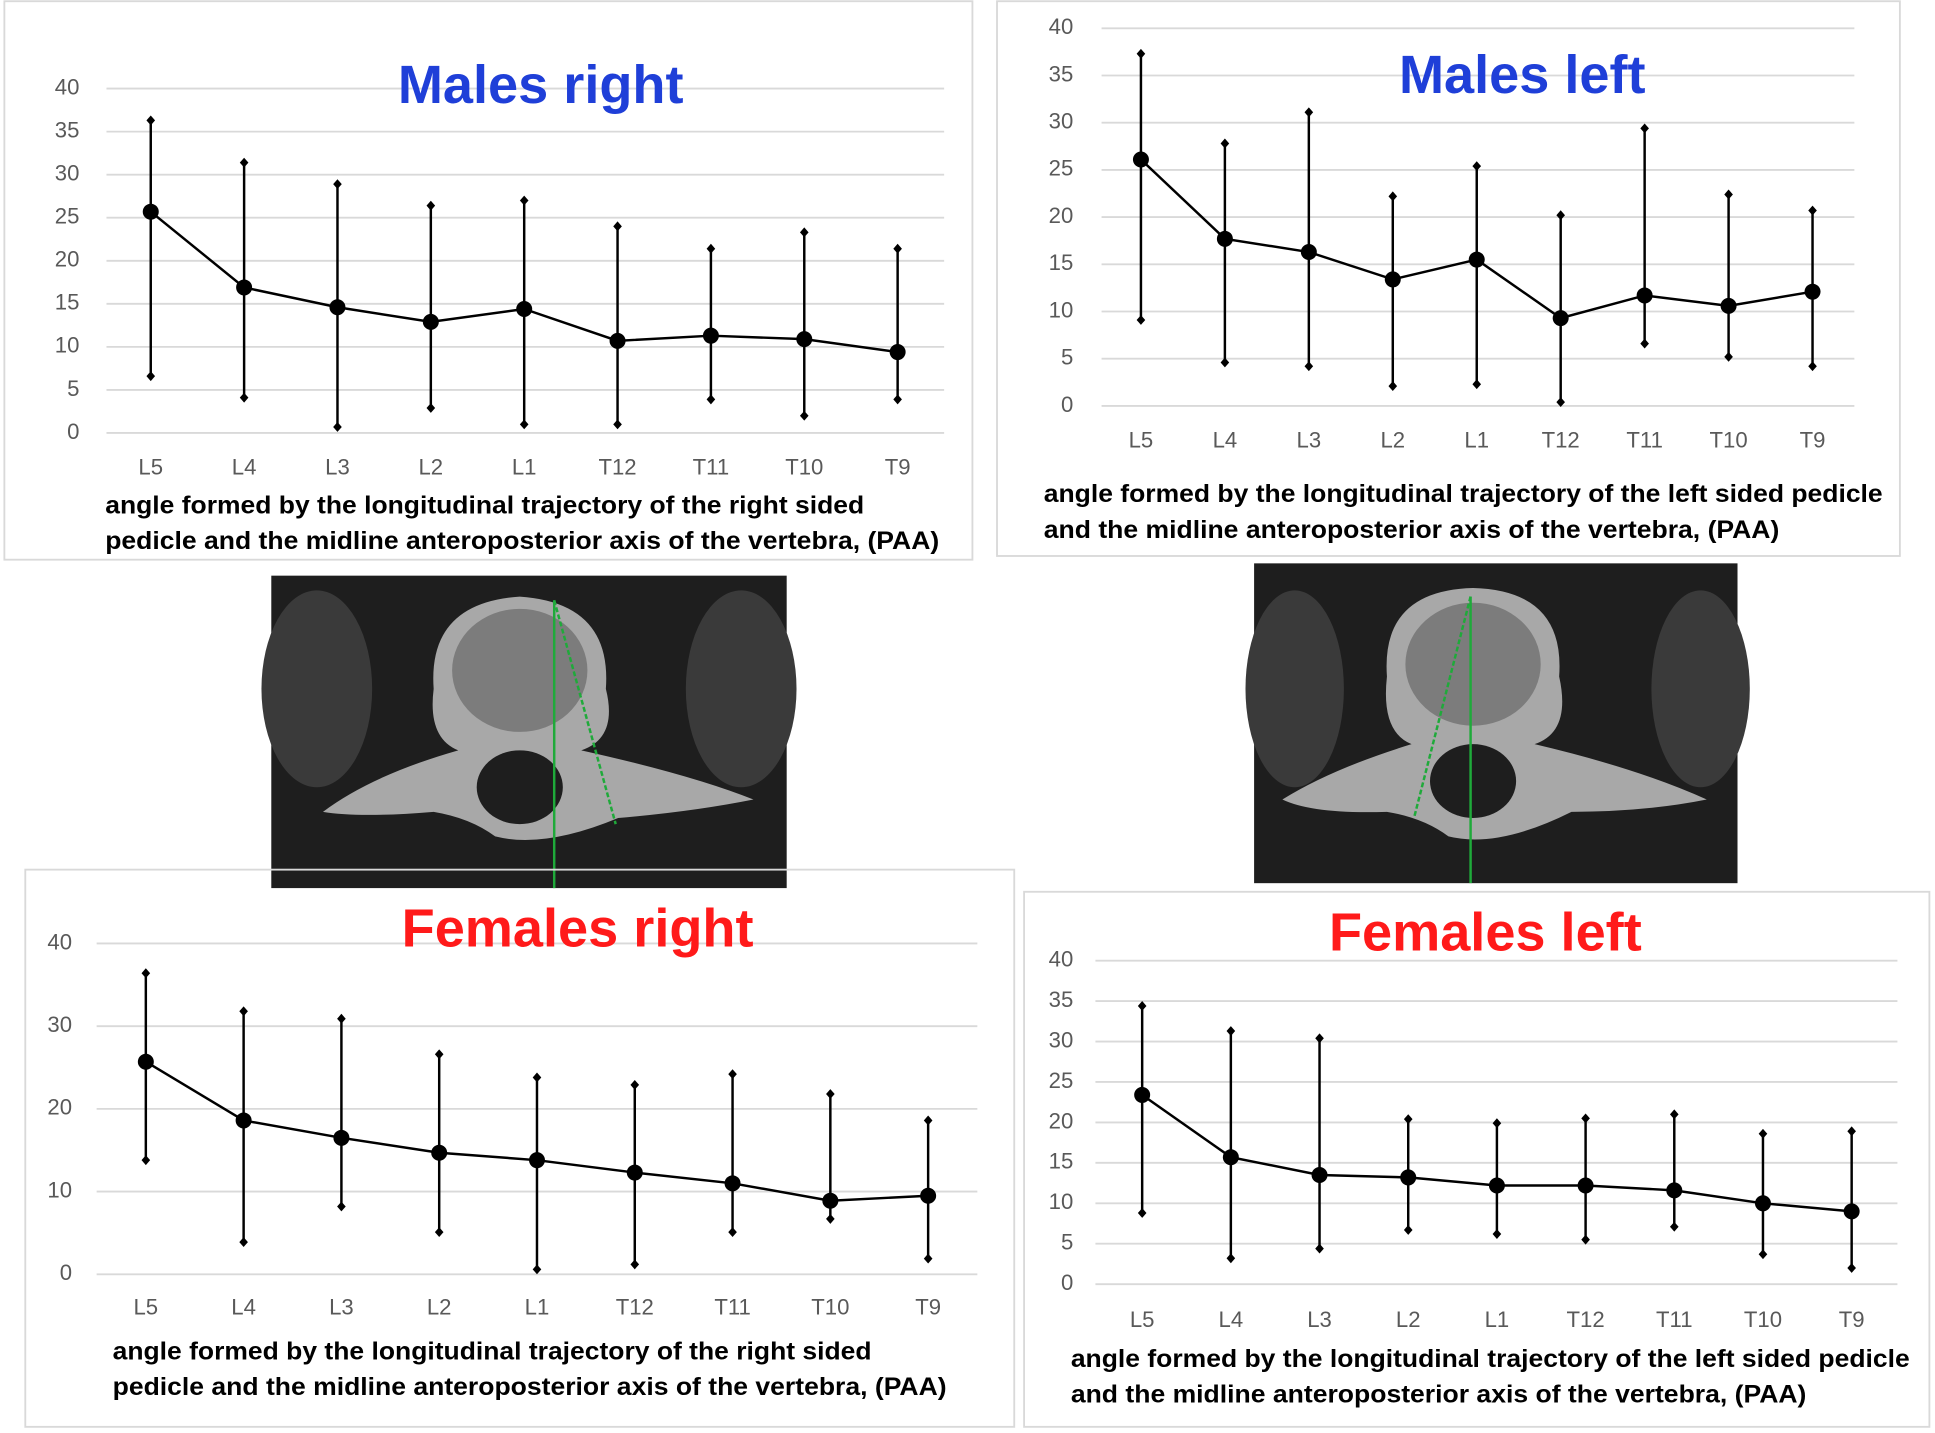  What do you see at coordinates (1561, 439) in the screenshot?
I see `x-tick-label: T12` at bounding box center [1561, 439].